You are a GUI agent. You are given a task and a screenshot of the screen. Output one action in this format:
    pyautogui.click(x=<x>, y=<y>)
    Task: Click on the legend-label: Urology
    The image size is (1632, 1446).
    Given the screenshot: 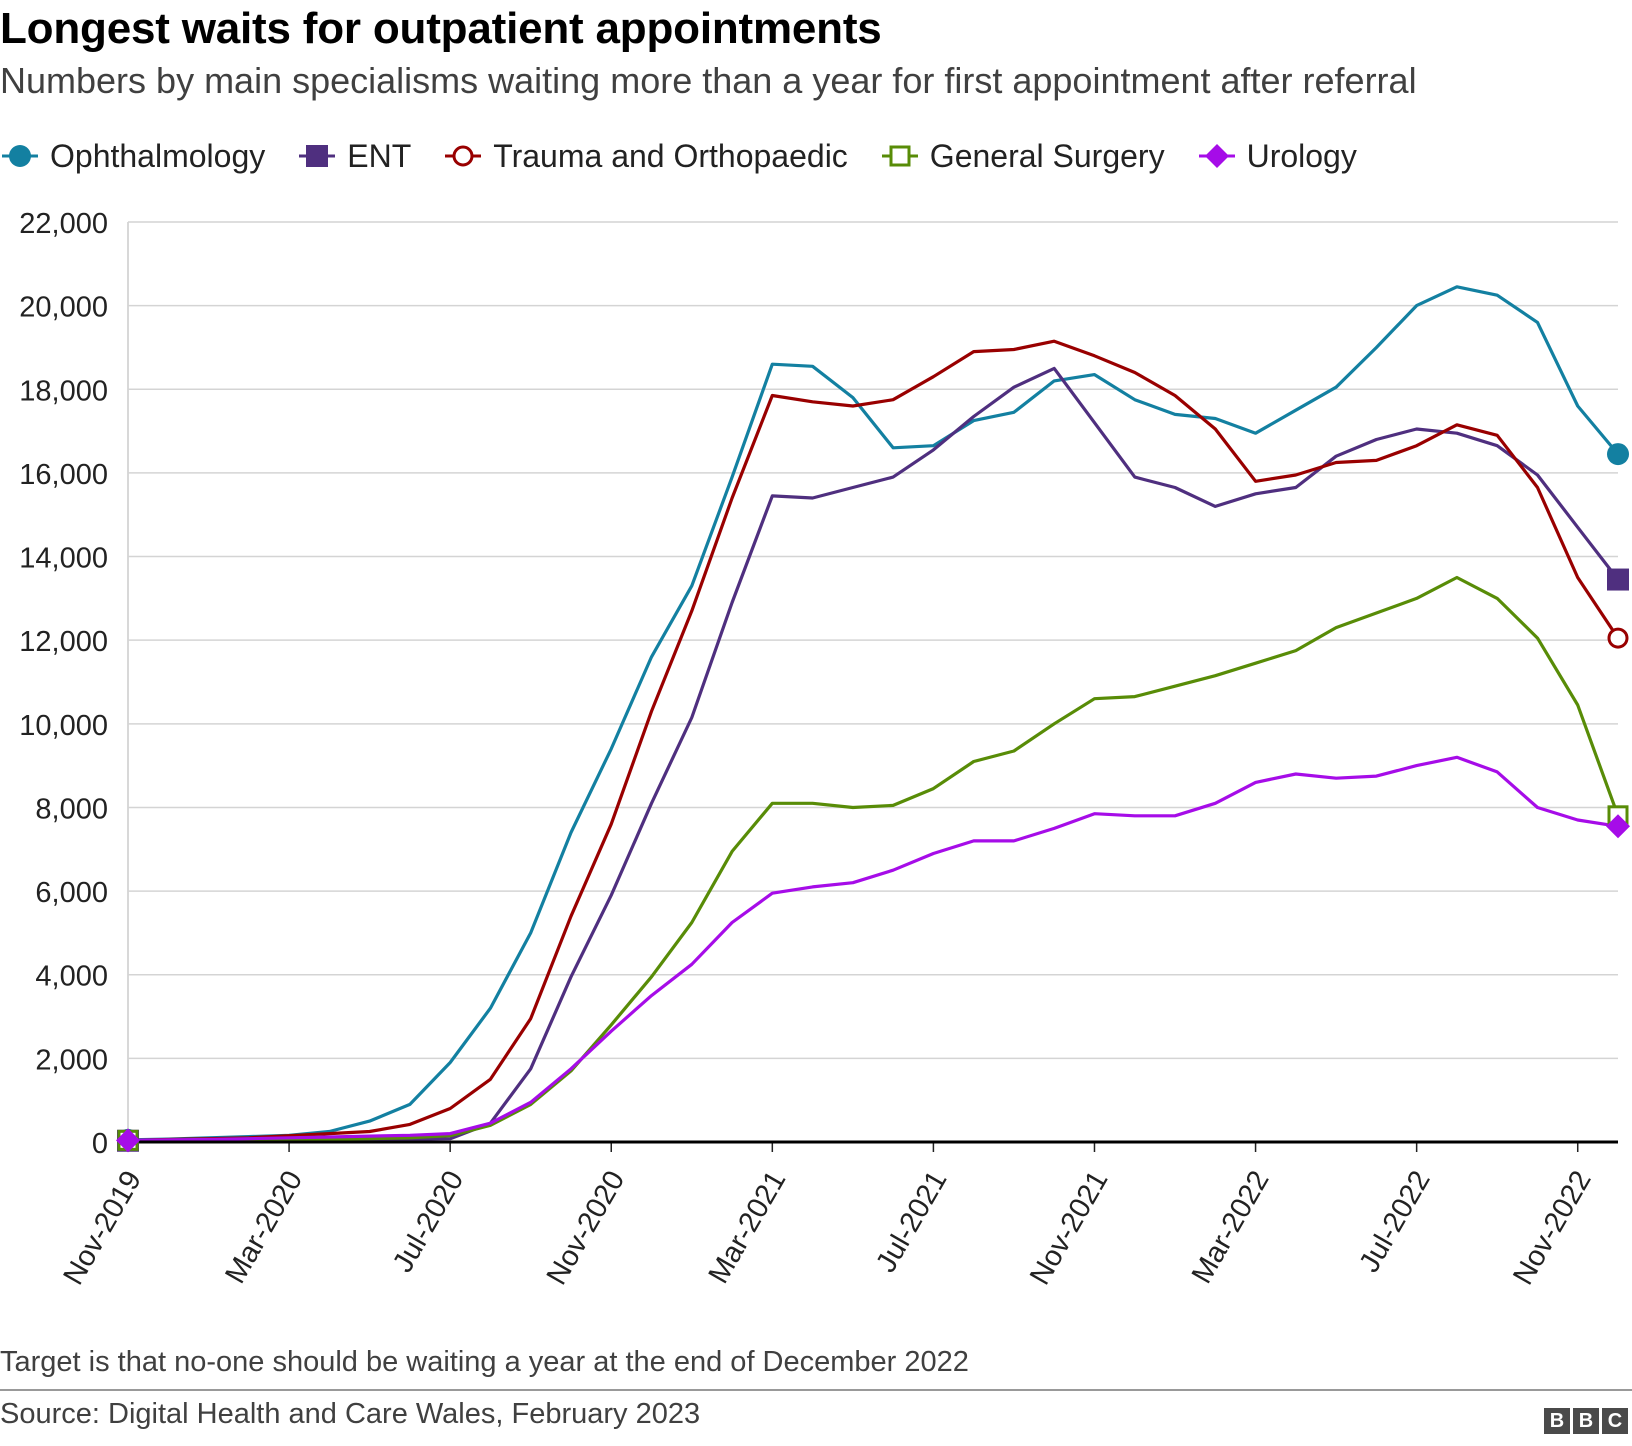 What is the action you would take?
    pyautogui.click(x=1301, y=155)
    